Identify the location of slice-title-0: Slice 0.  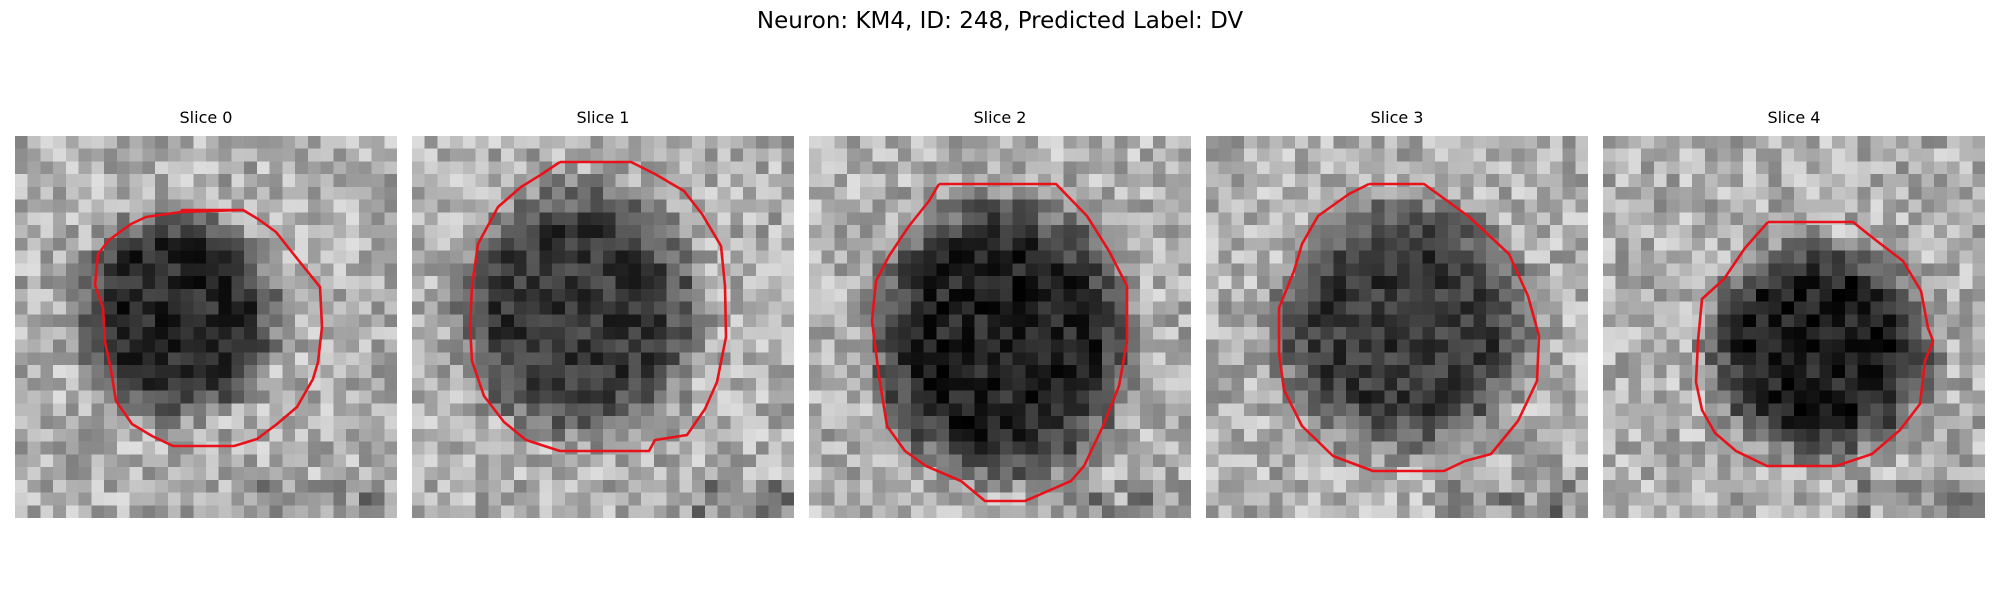
(206, 118).